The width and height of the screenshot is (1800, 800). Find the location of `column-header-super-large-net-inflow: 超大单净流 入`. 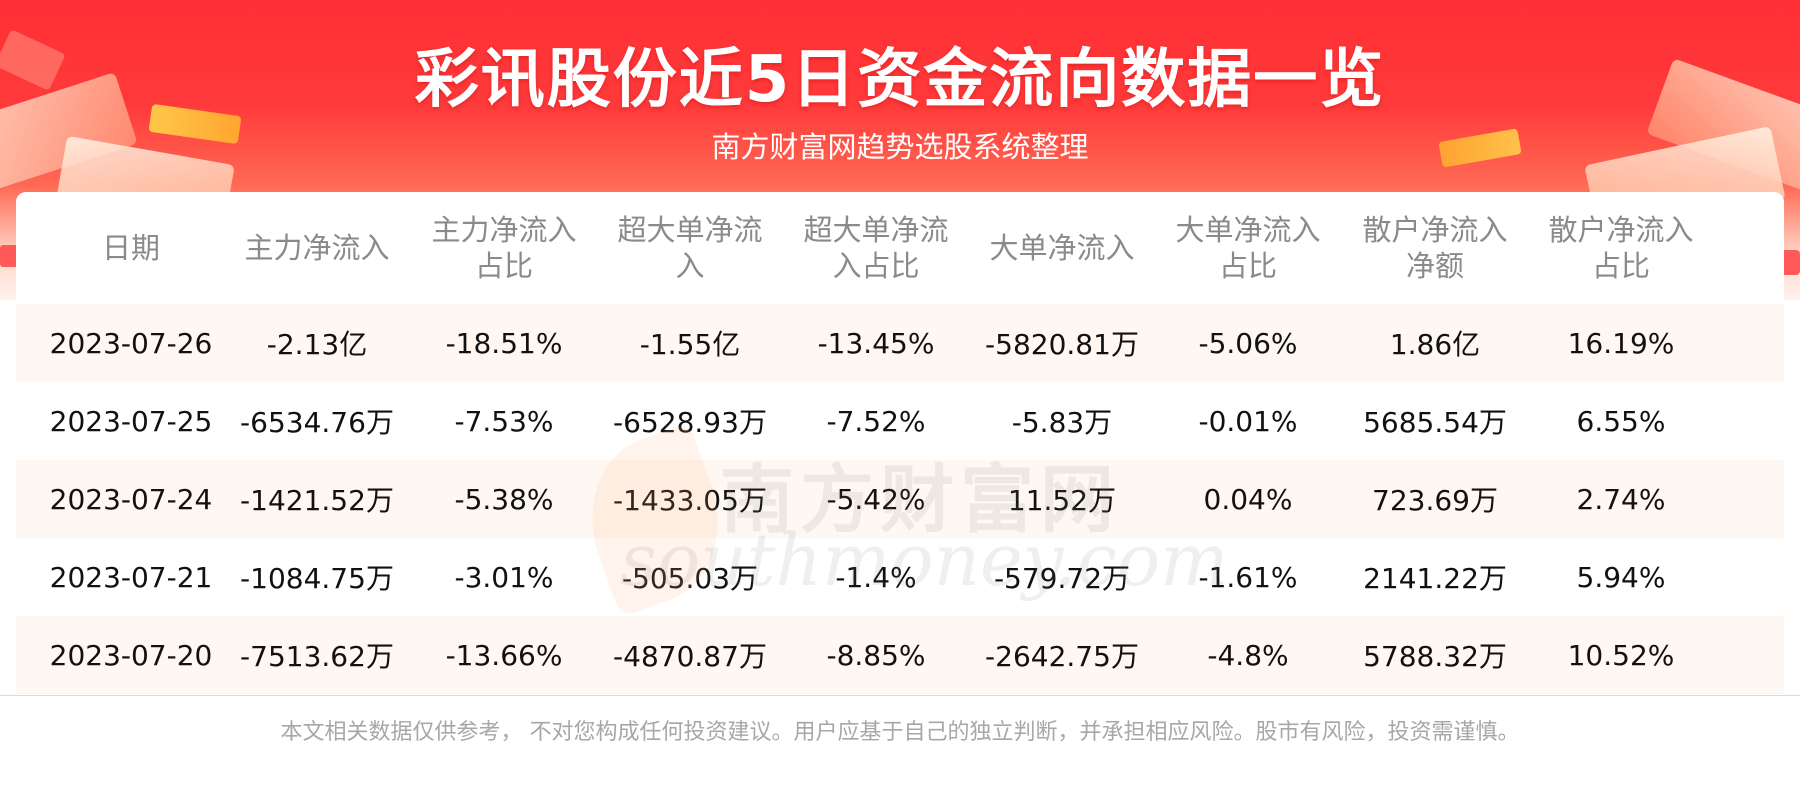

column-header-super-large-net-inflow: 超大单净流 入 is located at coordinates (690, 248).